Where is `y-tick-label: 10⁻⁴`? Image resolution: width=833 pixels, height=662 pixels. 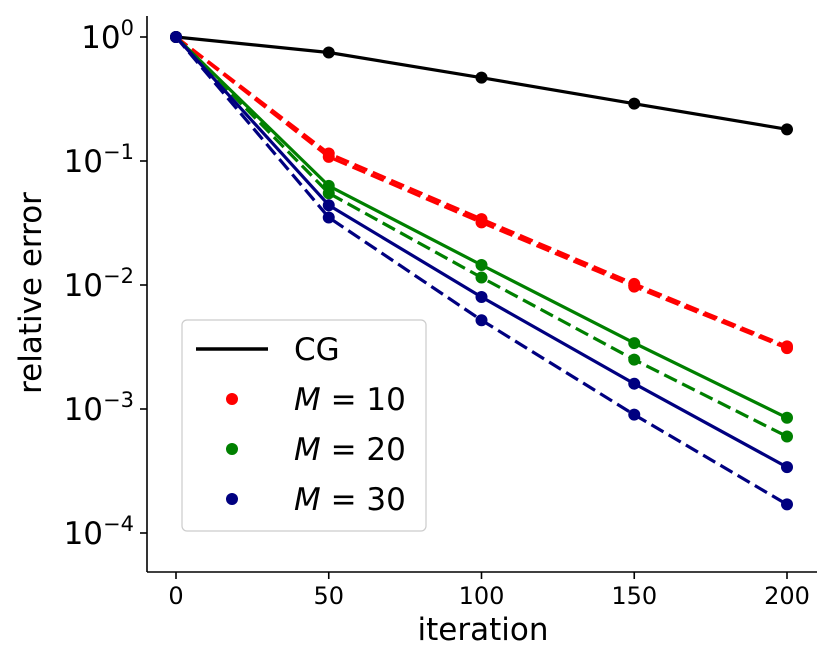
y-tick-label: 10⁻⁴ is located at coordinates (99, 532).